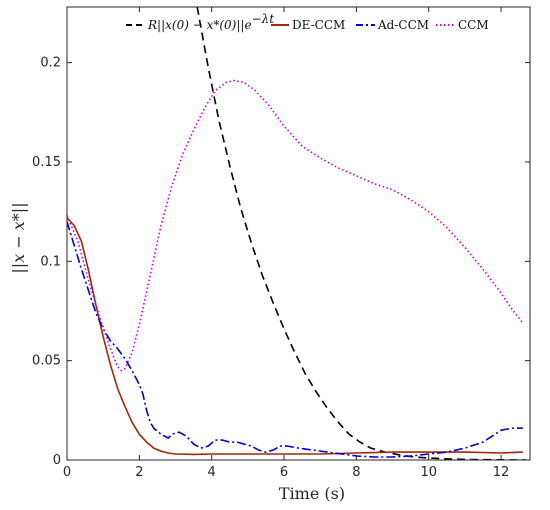 The height and width of the screenshot is (510, 550). What do you see at coordinates (212, 472) in the screenshot?
I see `x-tick-label: 4` at bounding box center [212, 472].